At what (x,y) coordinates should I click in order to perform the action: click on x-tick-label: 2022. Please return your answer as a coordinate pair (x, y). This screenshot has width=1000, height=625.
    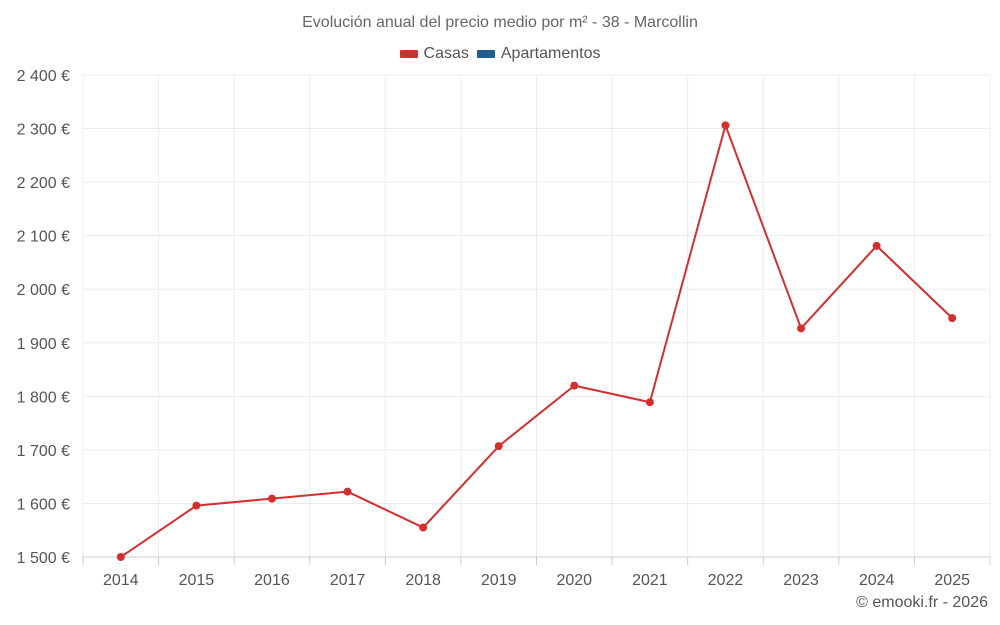
    Looking at the image, I should click on (726, 580).